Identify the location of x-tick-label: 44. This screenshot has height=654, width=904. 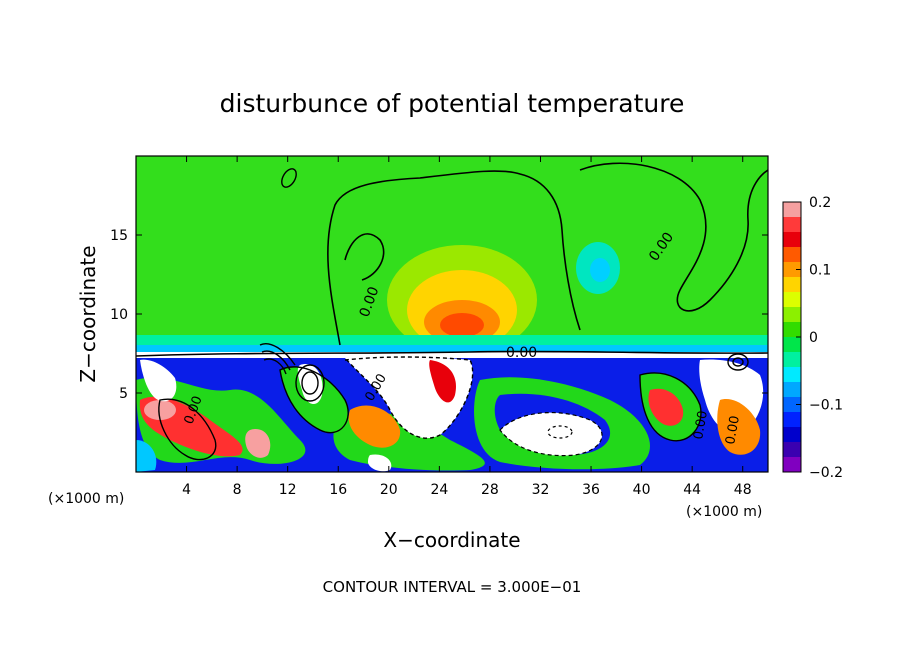
(692, 490).